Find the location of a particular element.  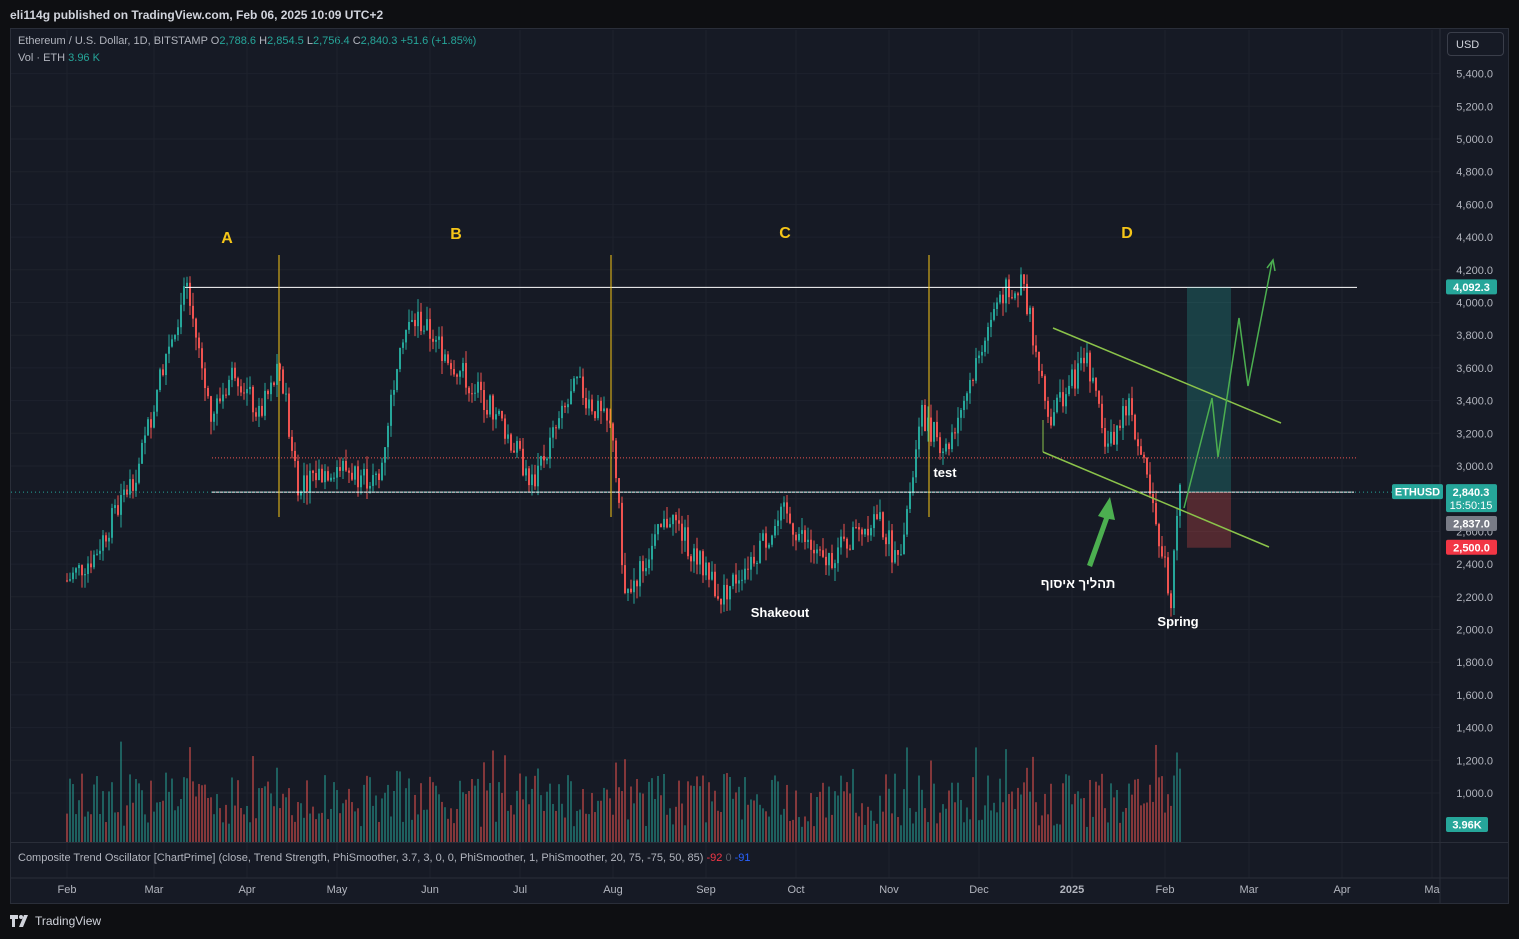

open-value: 2,788.6 is located at coordinates (238, 41).